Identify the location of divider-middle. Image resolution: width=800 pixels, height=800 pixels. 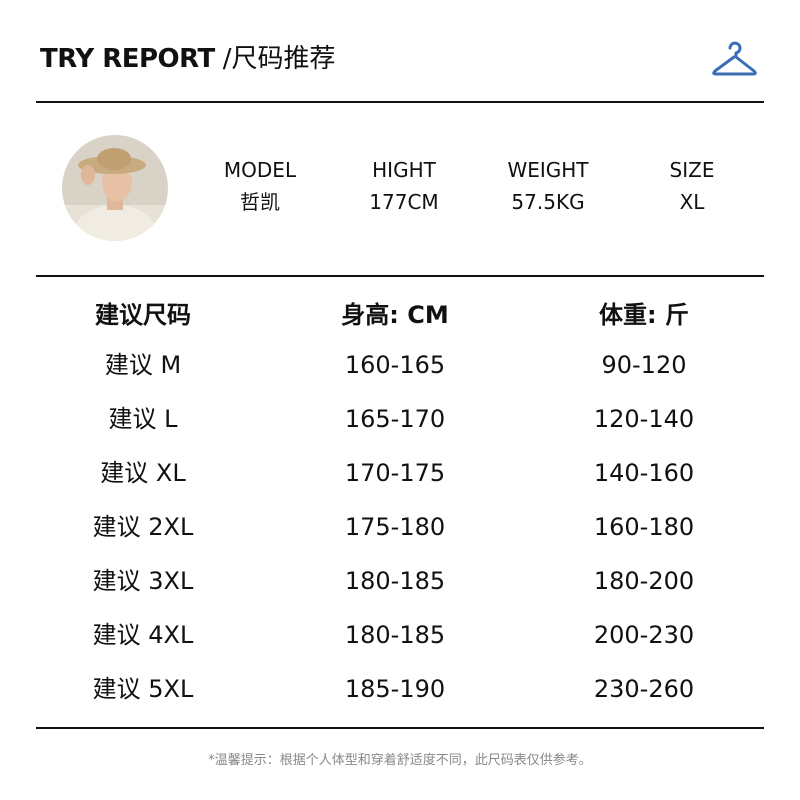
(400, 276).